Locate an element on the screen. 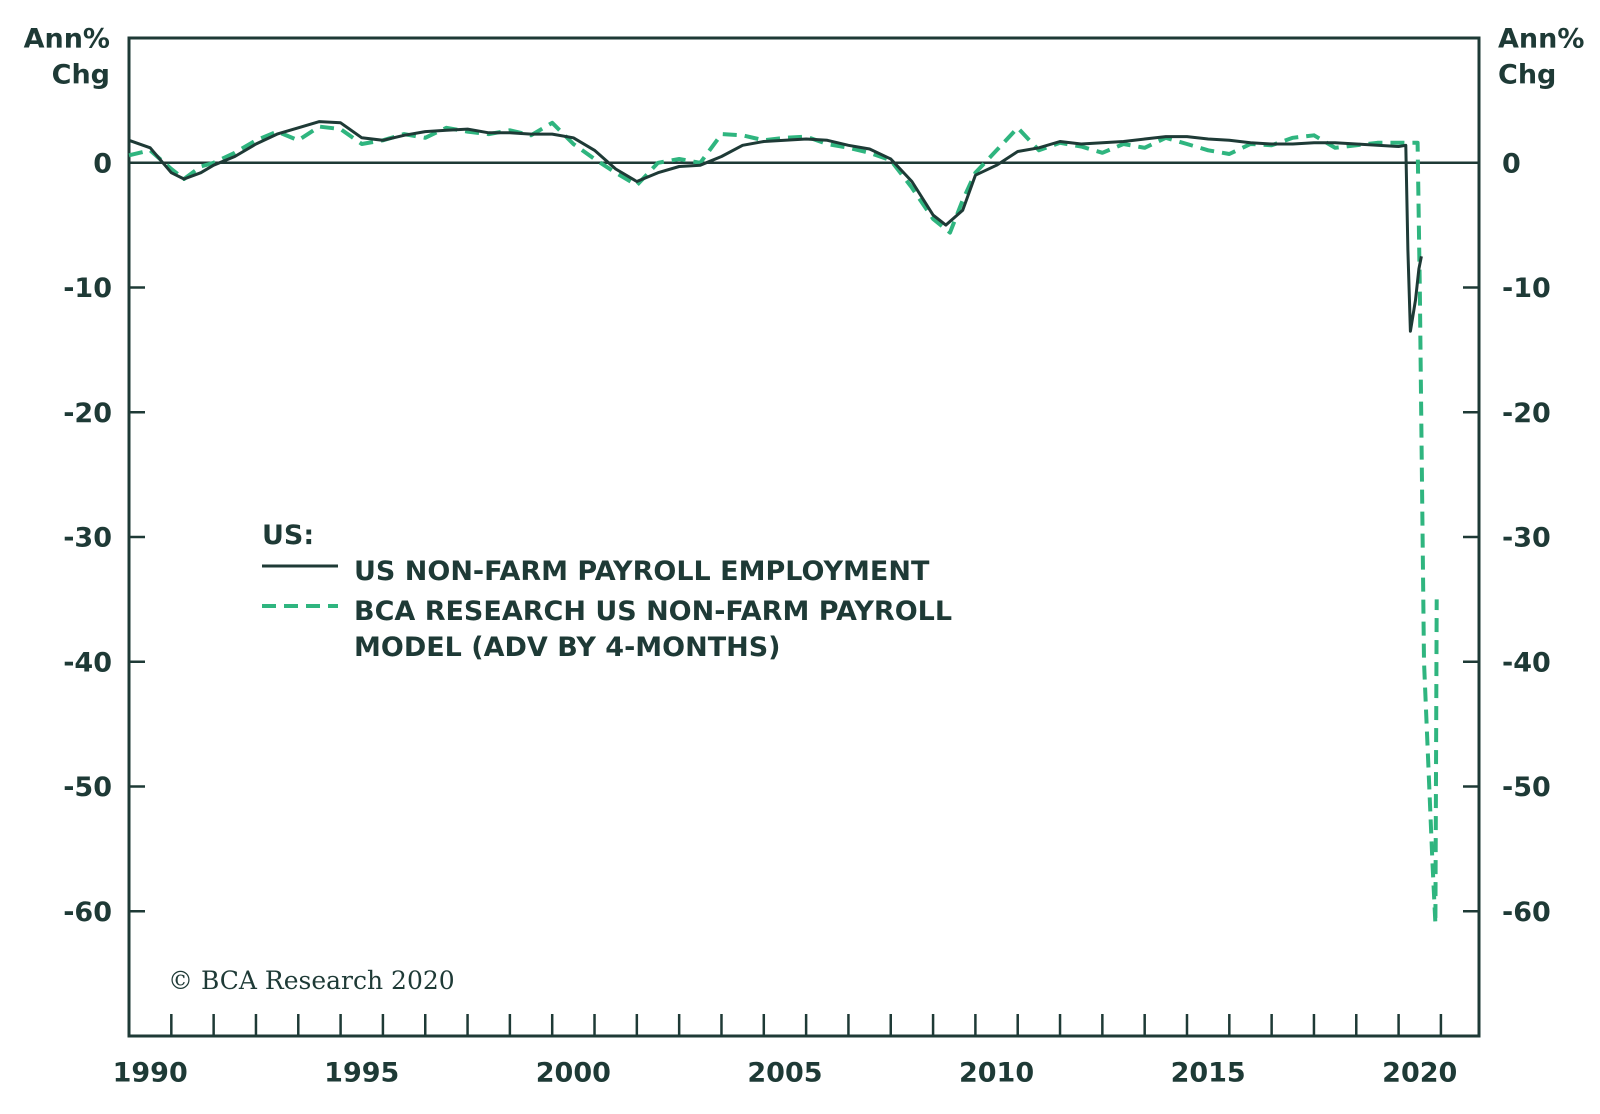  y-axis-title: Chg is located at coordinates (81, 75).